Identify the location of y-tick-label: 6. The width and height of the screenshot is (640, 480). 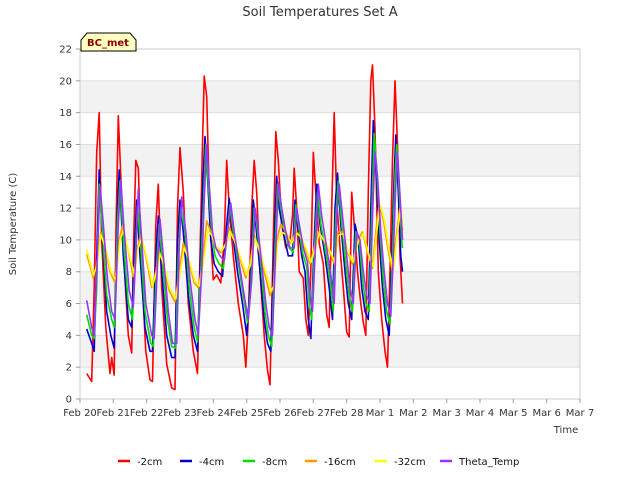
(69, 304).